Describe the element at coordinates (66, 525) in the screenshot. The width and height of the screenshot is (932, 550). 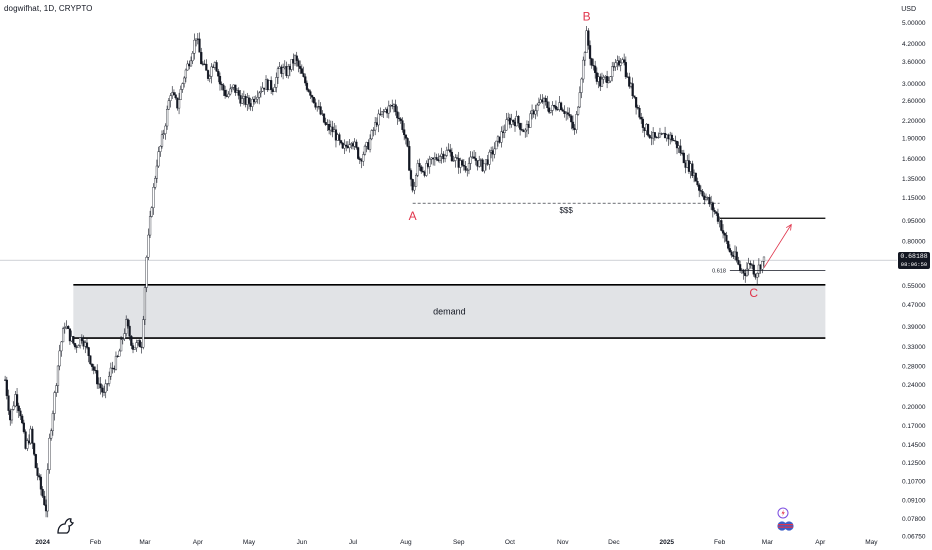
I see `tradingview-logo-icon` at that location.